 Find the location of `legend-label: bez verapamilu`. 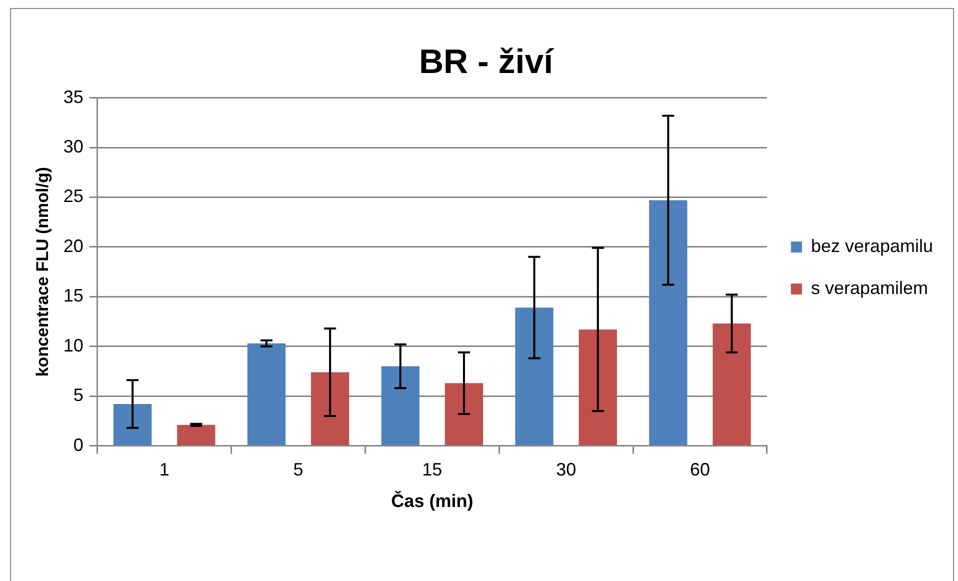

legend-label: bez verapamilu is located at coordinates (871, 246).